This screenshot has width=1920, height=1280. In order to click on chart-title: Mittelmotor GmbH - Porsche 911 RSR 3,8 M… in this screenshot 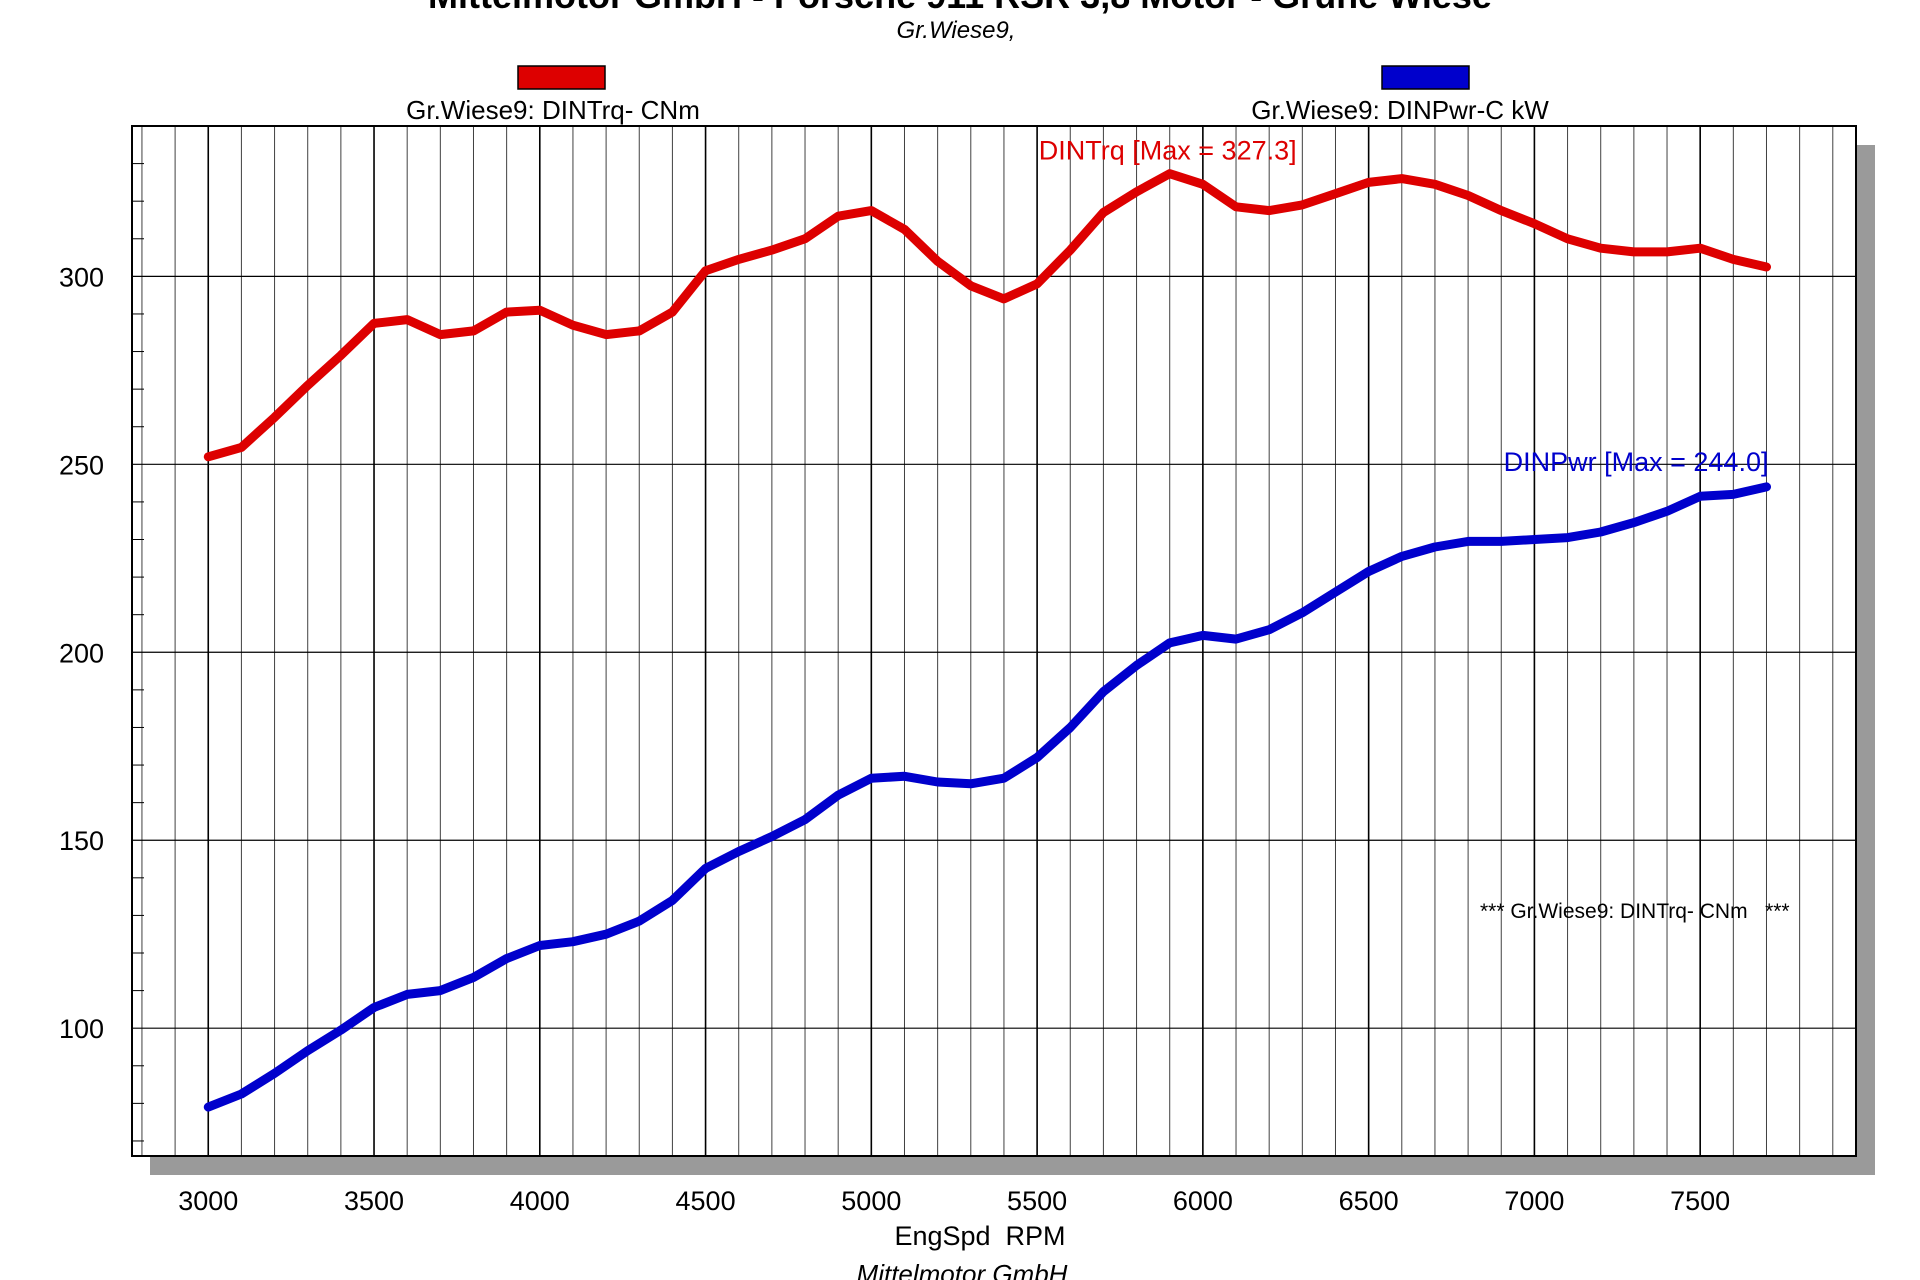, I will do `click(960, 8)`.